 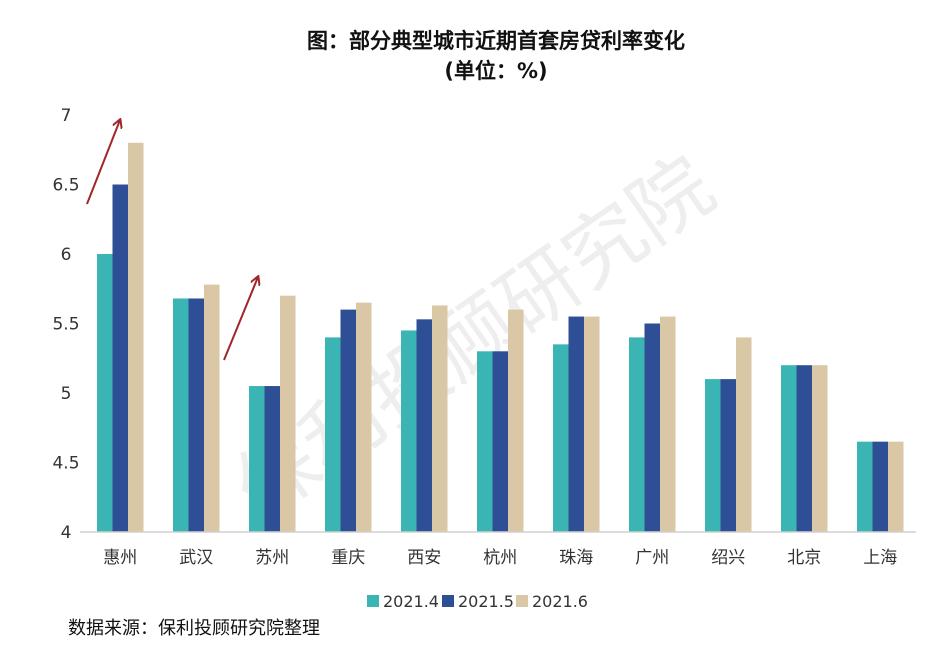 What do you see at coordinates (804, 448) in the screenshot?
I see `bar-北京-2021.5` at bounding box center [804, 448].